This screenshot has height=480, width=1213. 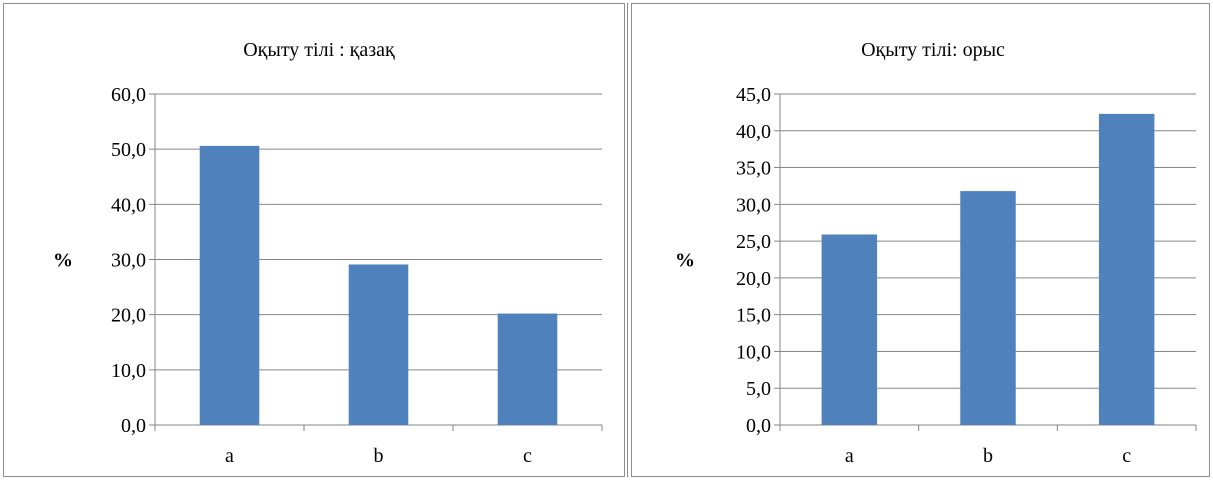 What do you see at coordinates (128, 95) in the screenshot?
I see `y-tick-label: 60,0` at bounding box center [128, 95].